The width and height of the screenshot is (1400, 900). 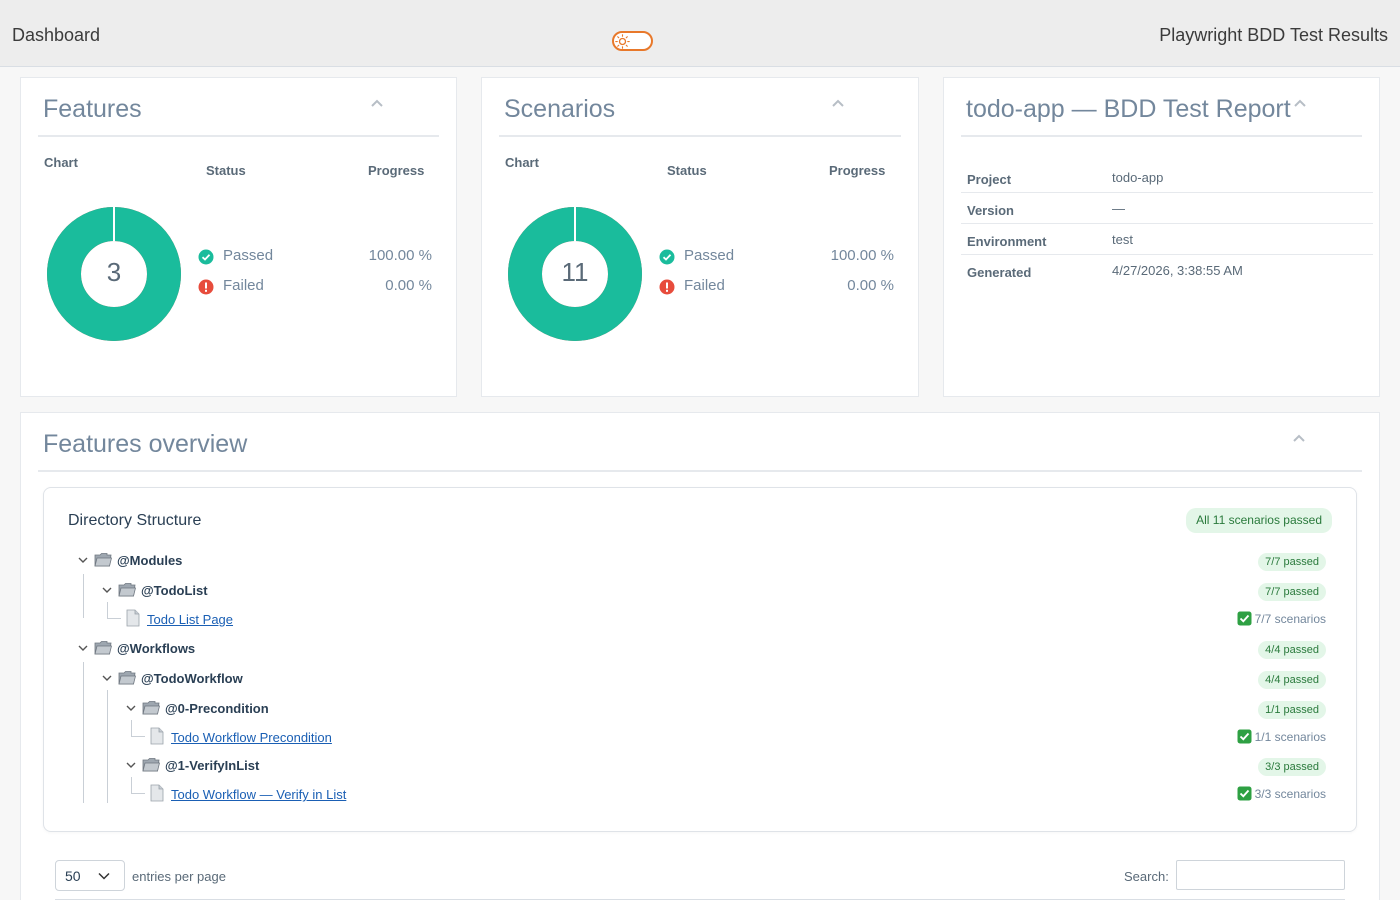 What do you see at coordinates (1118, 208) in the screenshot?
I see `info-value: —` at bounding box center [1118, 208].